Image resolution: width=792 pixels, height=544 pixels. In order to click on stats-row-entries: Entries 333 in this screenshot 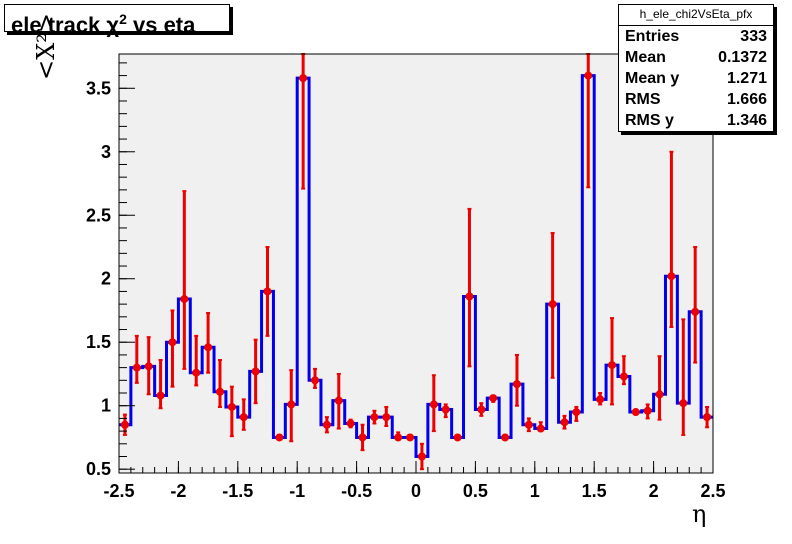, I will do `click(696, 36)`.